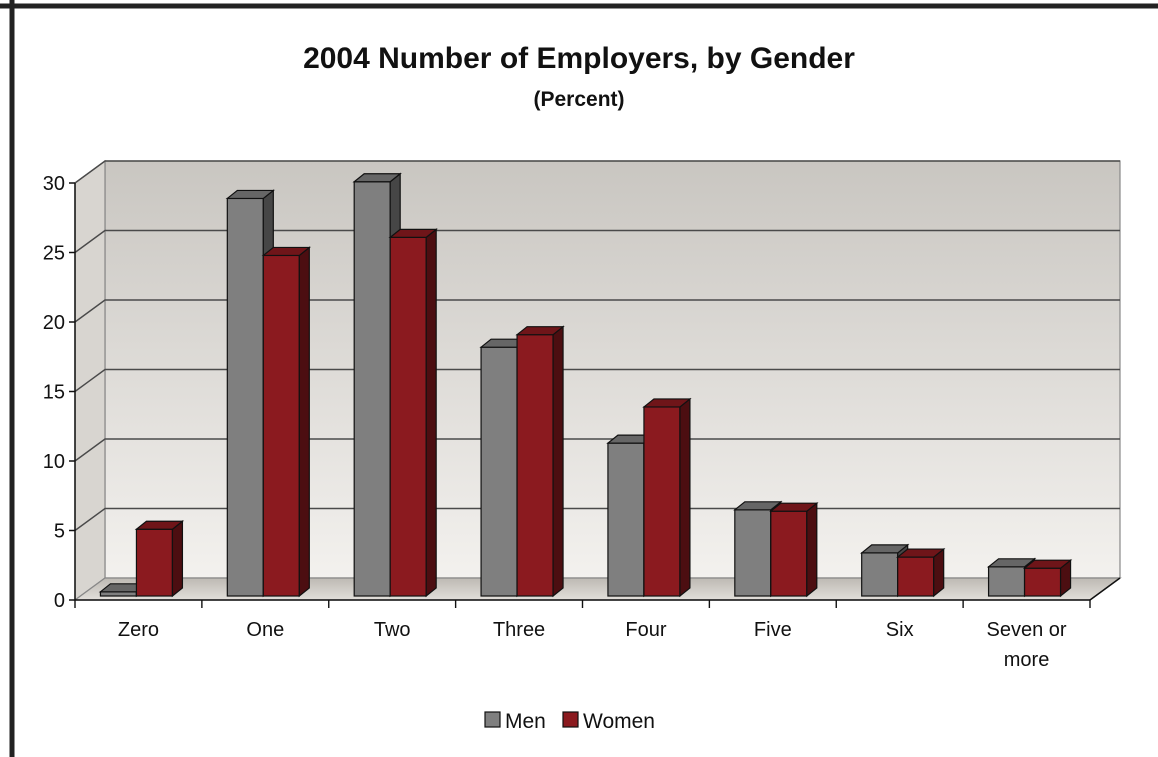  What do you see at coordinates (789, 553) in the screenshot?
I see `bar-women-5-front` at bounding box center [789, 553].